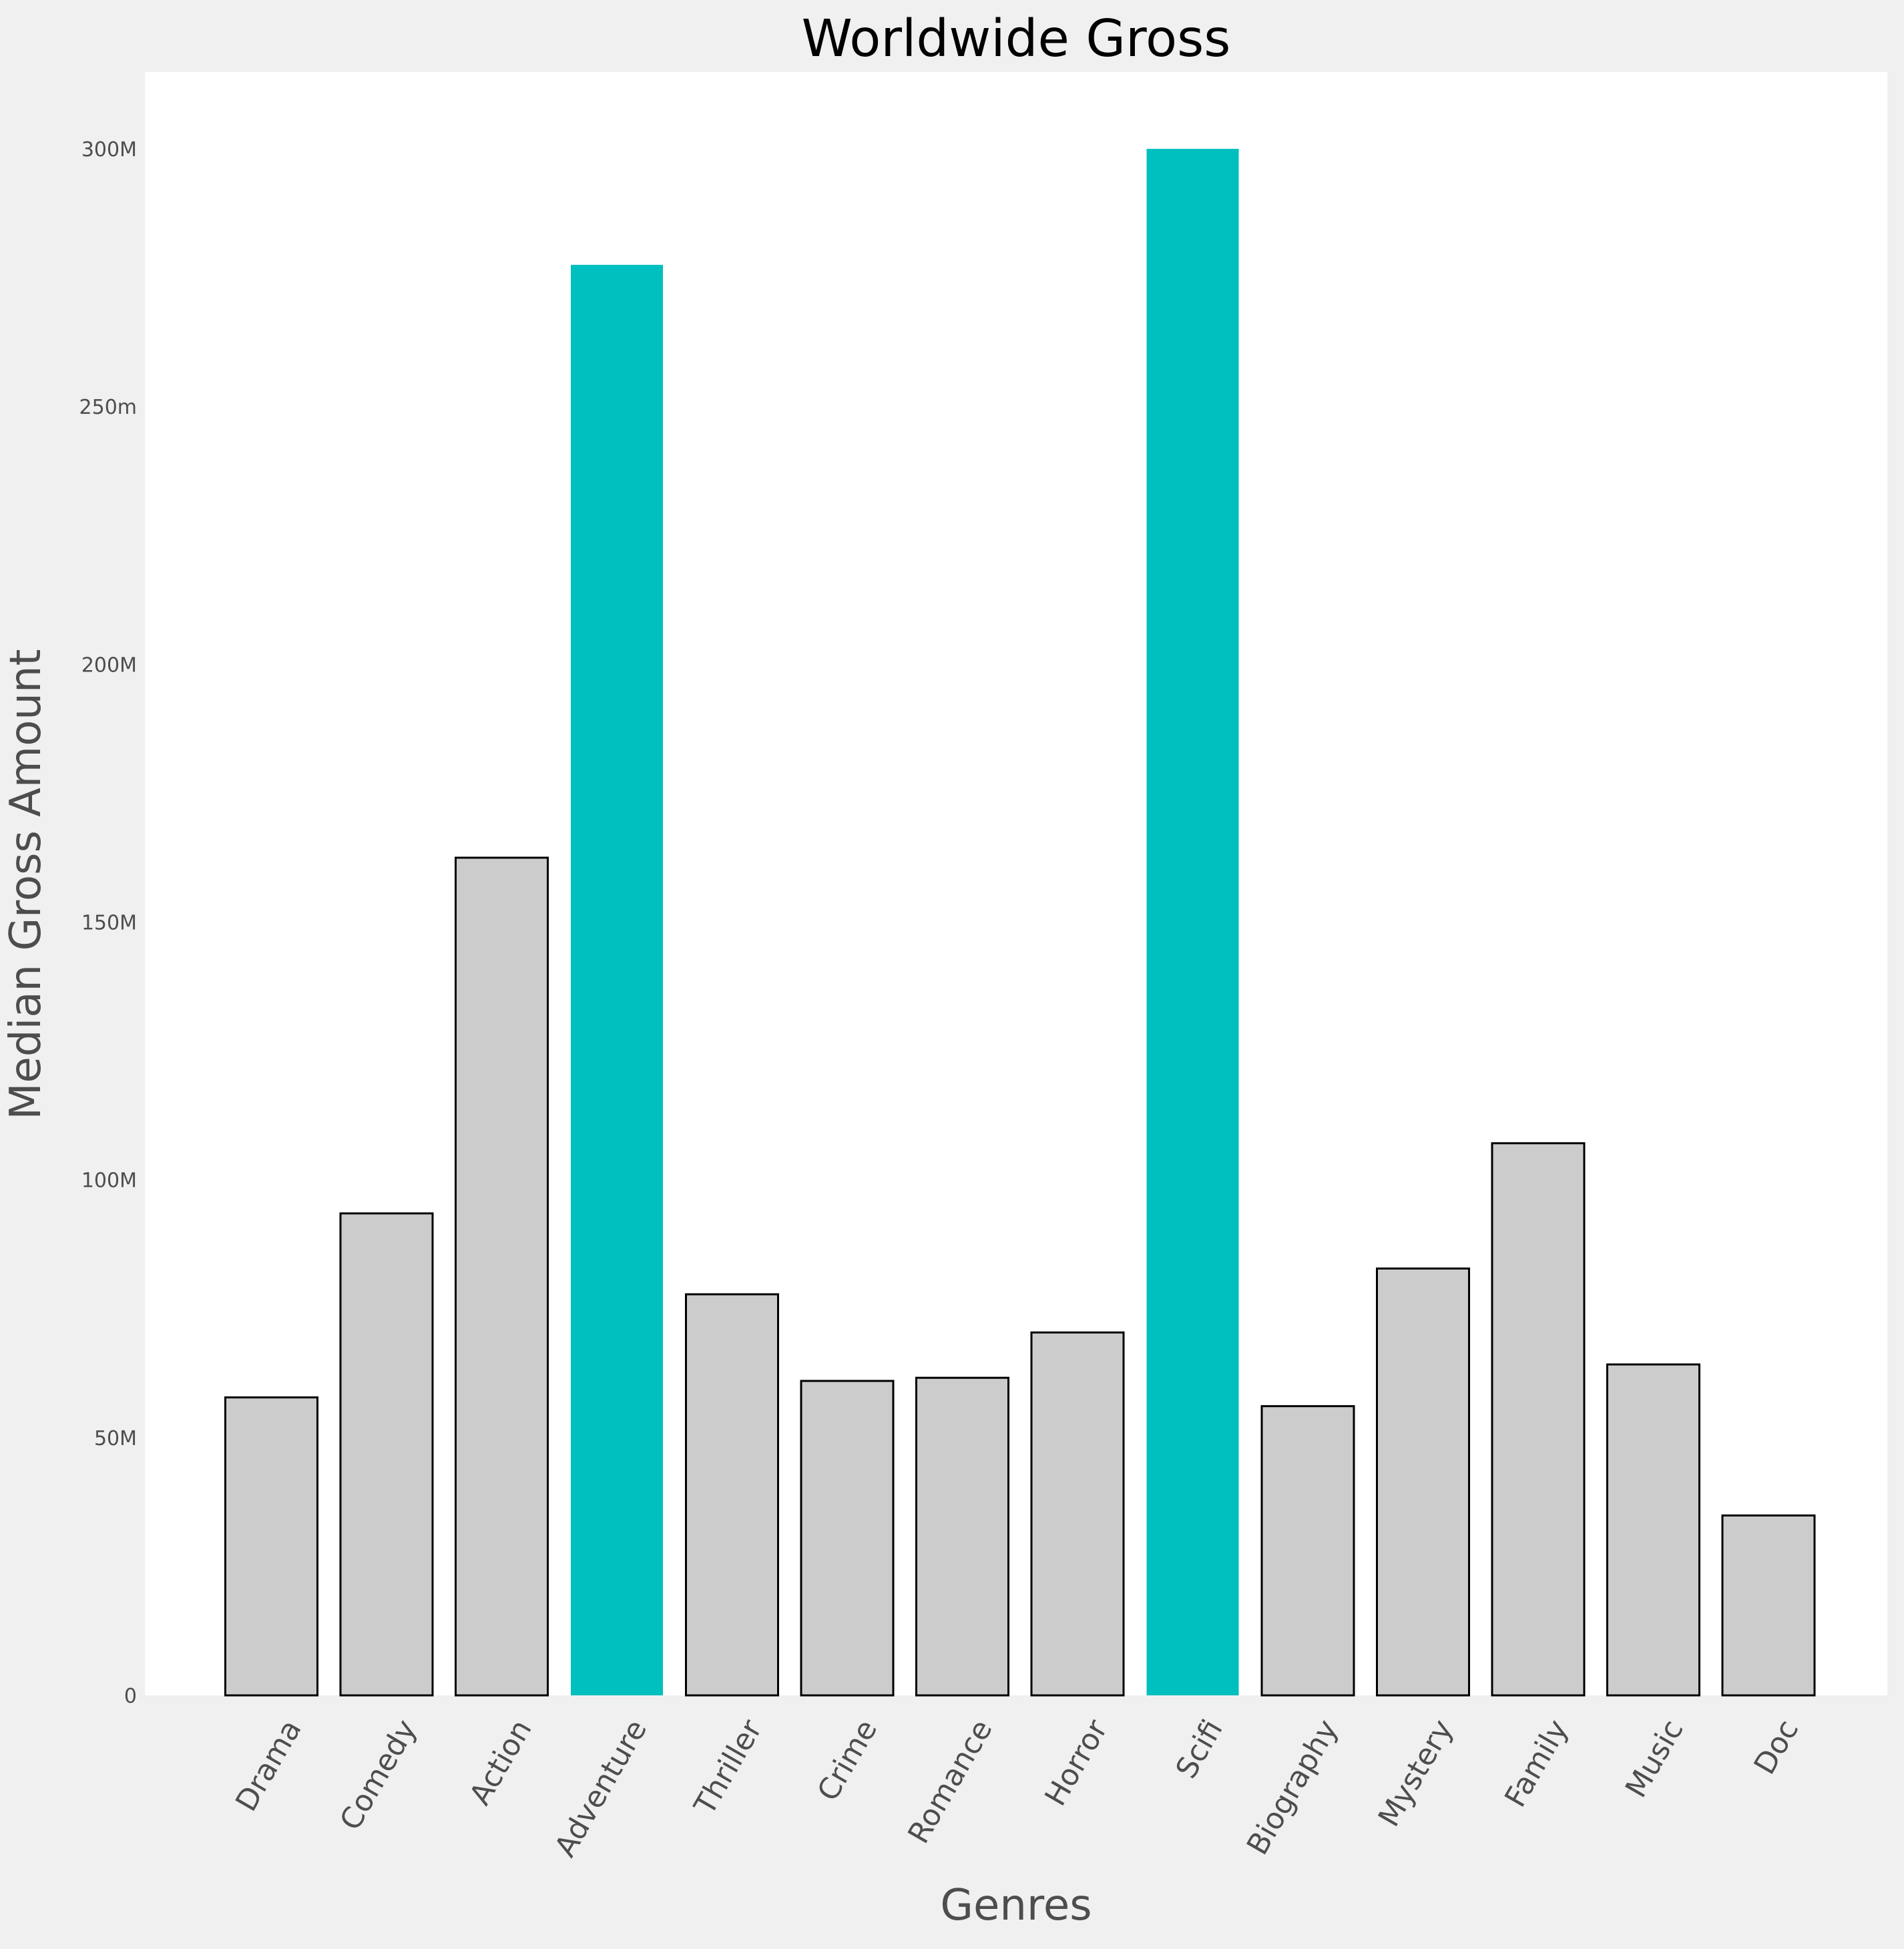 Image resolution: width=1904 pixels, height=1949 pixels. What do you see at coordinates (115, 1438) in the screenshot?
I see `y-tick-label: 50M` at bounding box center [115, 1438].